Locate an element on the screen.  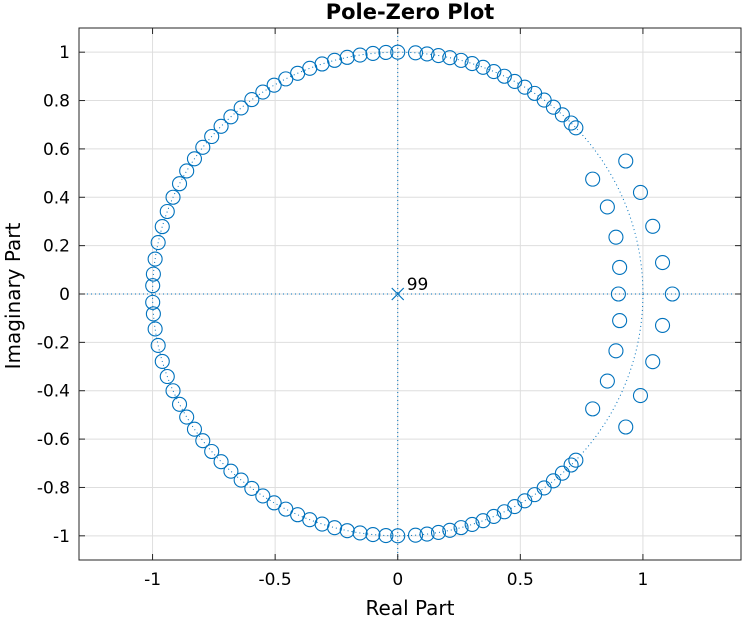
y-tick-labels: 1 0.8 0.6 0.4 0.2 0 -0.2 -0.4 -0.6 -0.8 -1 is located at coordinates (53, 295).